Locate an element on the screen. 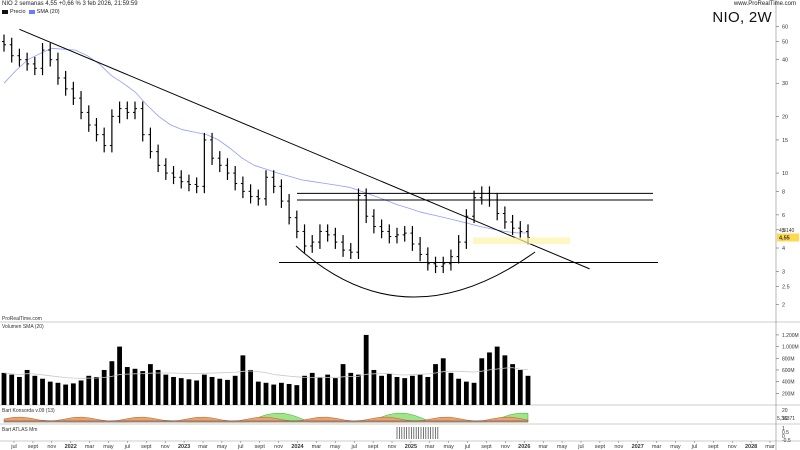  panel4-tick-label: -0.5 is located at coordinates (786, 441).